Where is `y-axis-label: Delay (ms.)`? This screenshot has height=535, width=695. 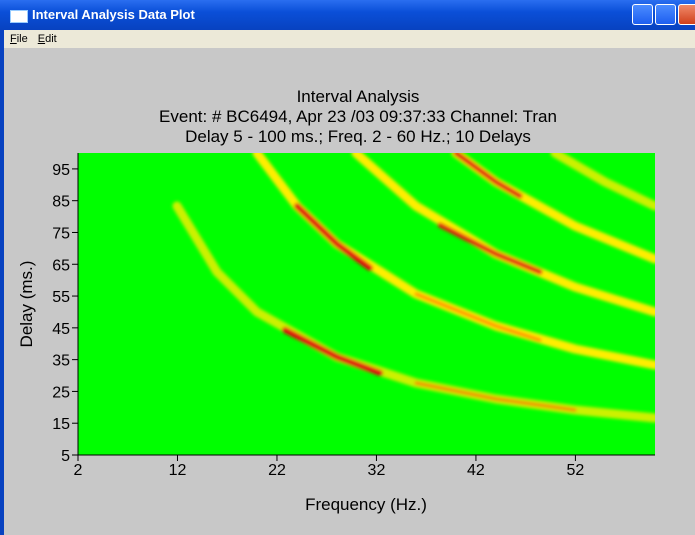 y-axis-label: Delay (ms.) is located at coordinates (26, 304).